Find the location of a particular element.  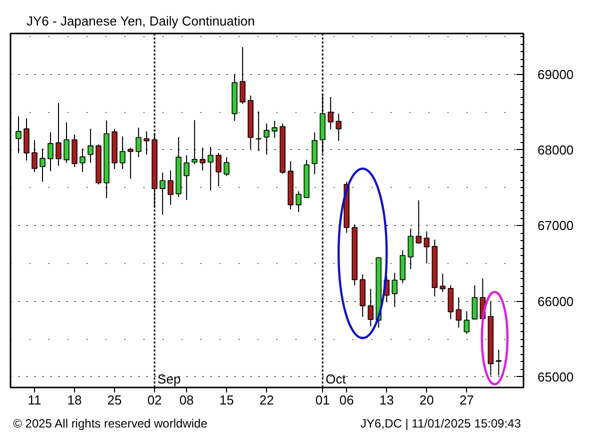

x-tick-label: 06 is located at coordinates (346, 400).